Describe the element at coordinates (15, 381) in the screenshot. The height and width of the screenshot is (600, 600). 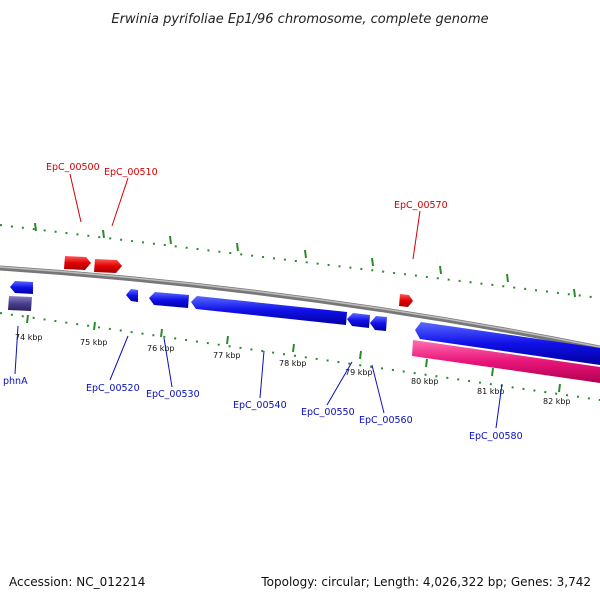
I see `gene-label-phna: phnA` at that location.